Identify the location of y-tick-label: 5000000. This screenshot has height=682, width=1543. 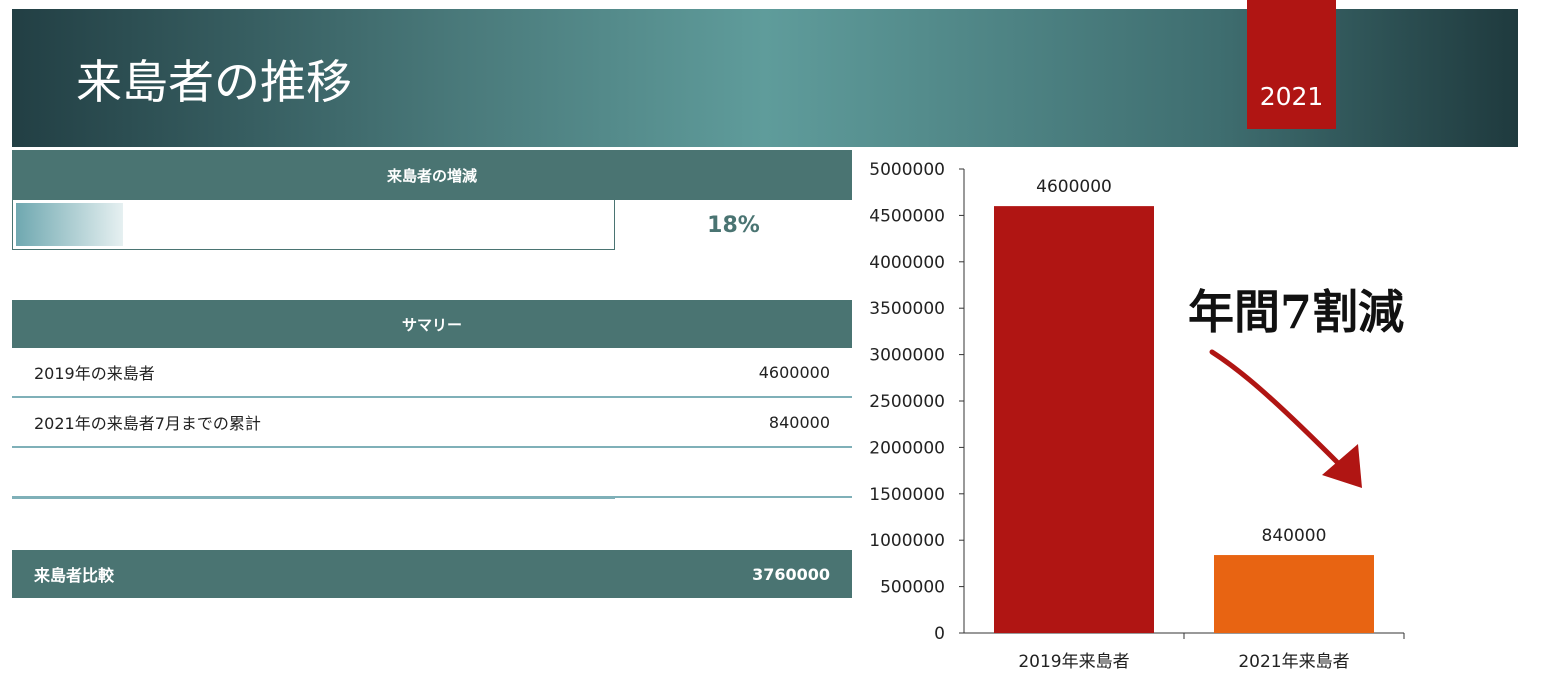
(907, 170).